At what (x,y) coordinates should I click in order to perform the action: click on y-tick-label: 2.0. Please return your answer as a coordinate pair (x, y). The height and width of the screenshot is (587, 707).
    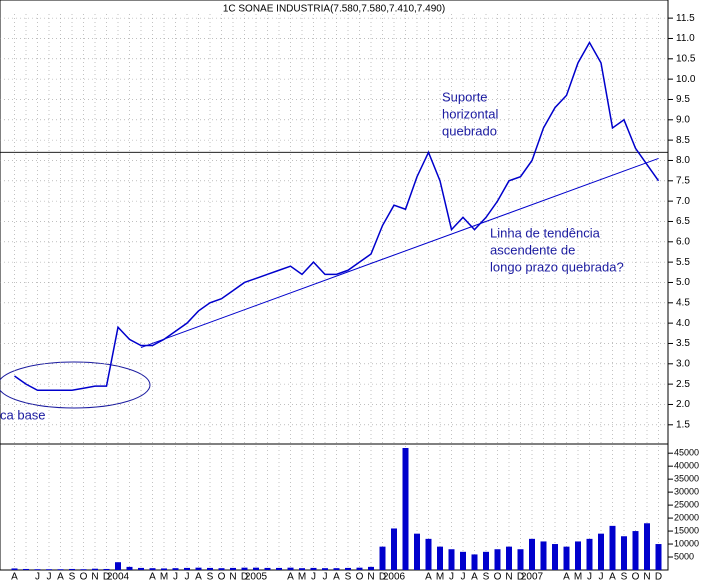
    Looking at the image, I should click on (683, 404).